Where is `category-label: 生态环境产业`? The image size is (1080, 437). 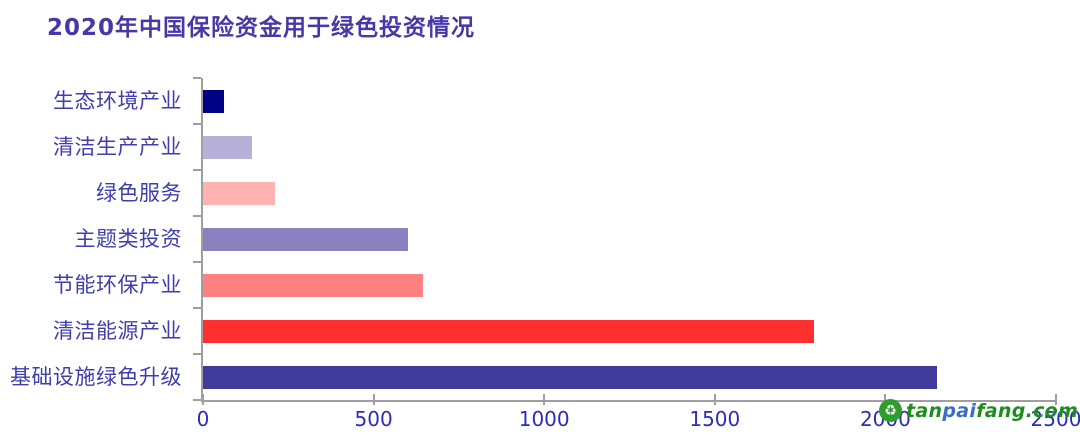
category-label: 生态环境产业 is located at coordinates (117, 101).